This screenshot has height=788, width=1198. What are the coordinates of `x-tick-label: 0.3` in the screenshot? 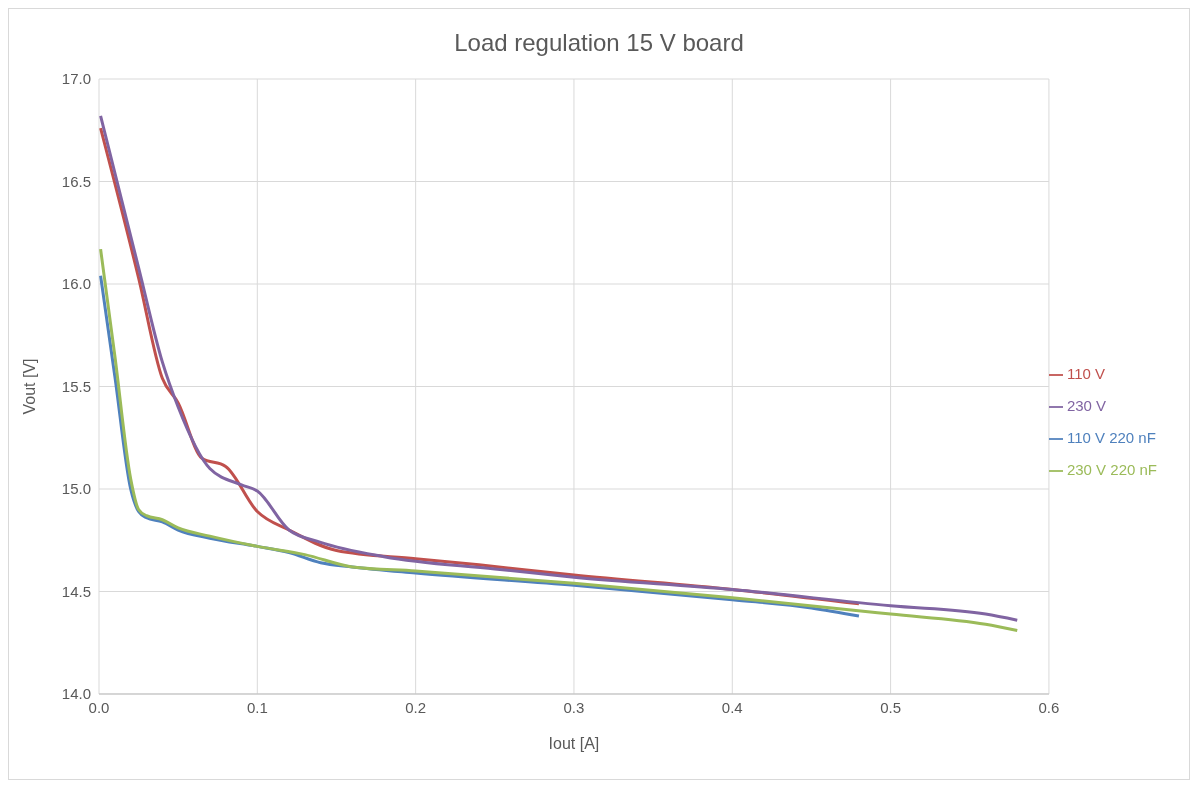 It's located at (574, 707).